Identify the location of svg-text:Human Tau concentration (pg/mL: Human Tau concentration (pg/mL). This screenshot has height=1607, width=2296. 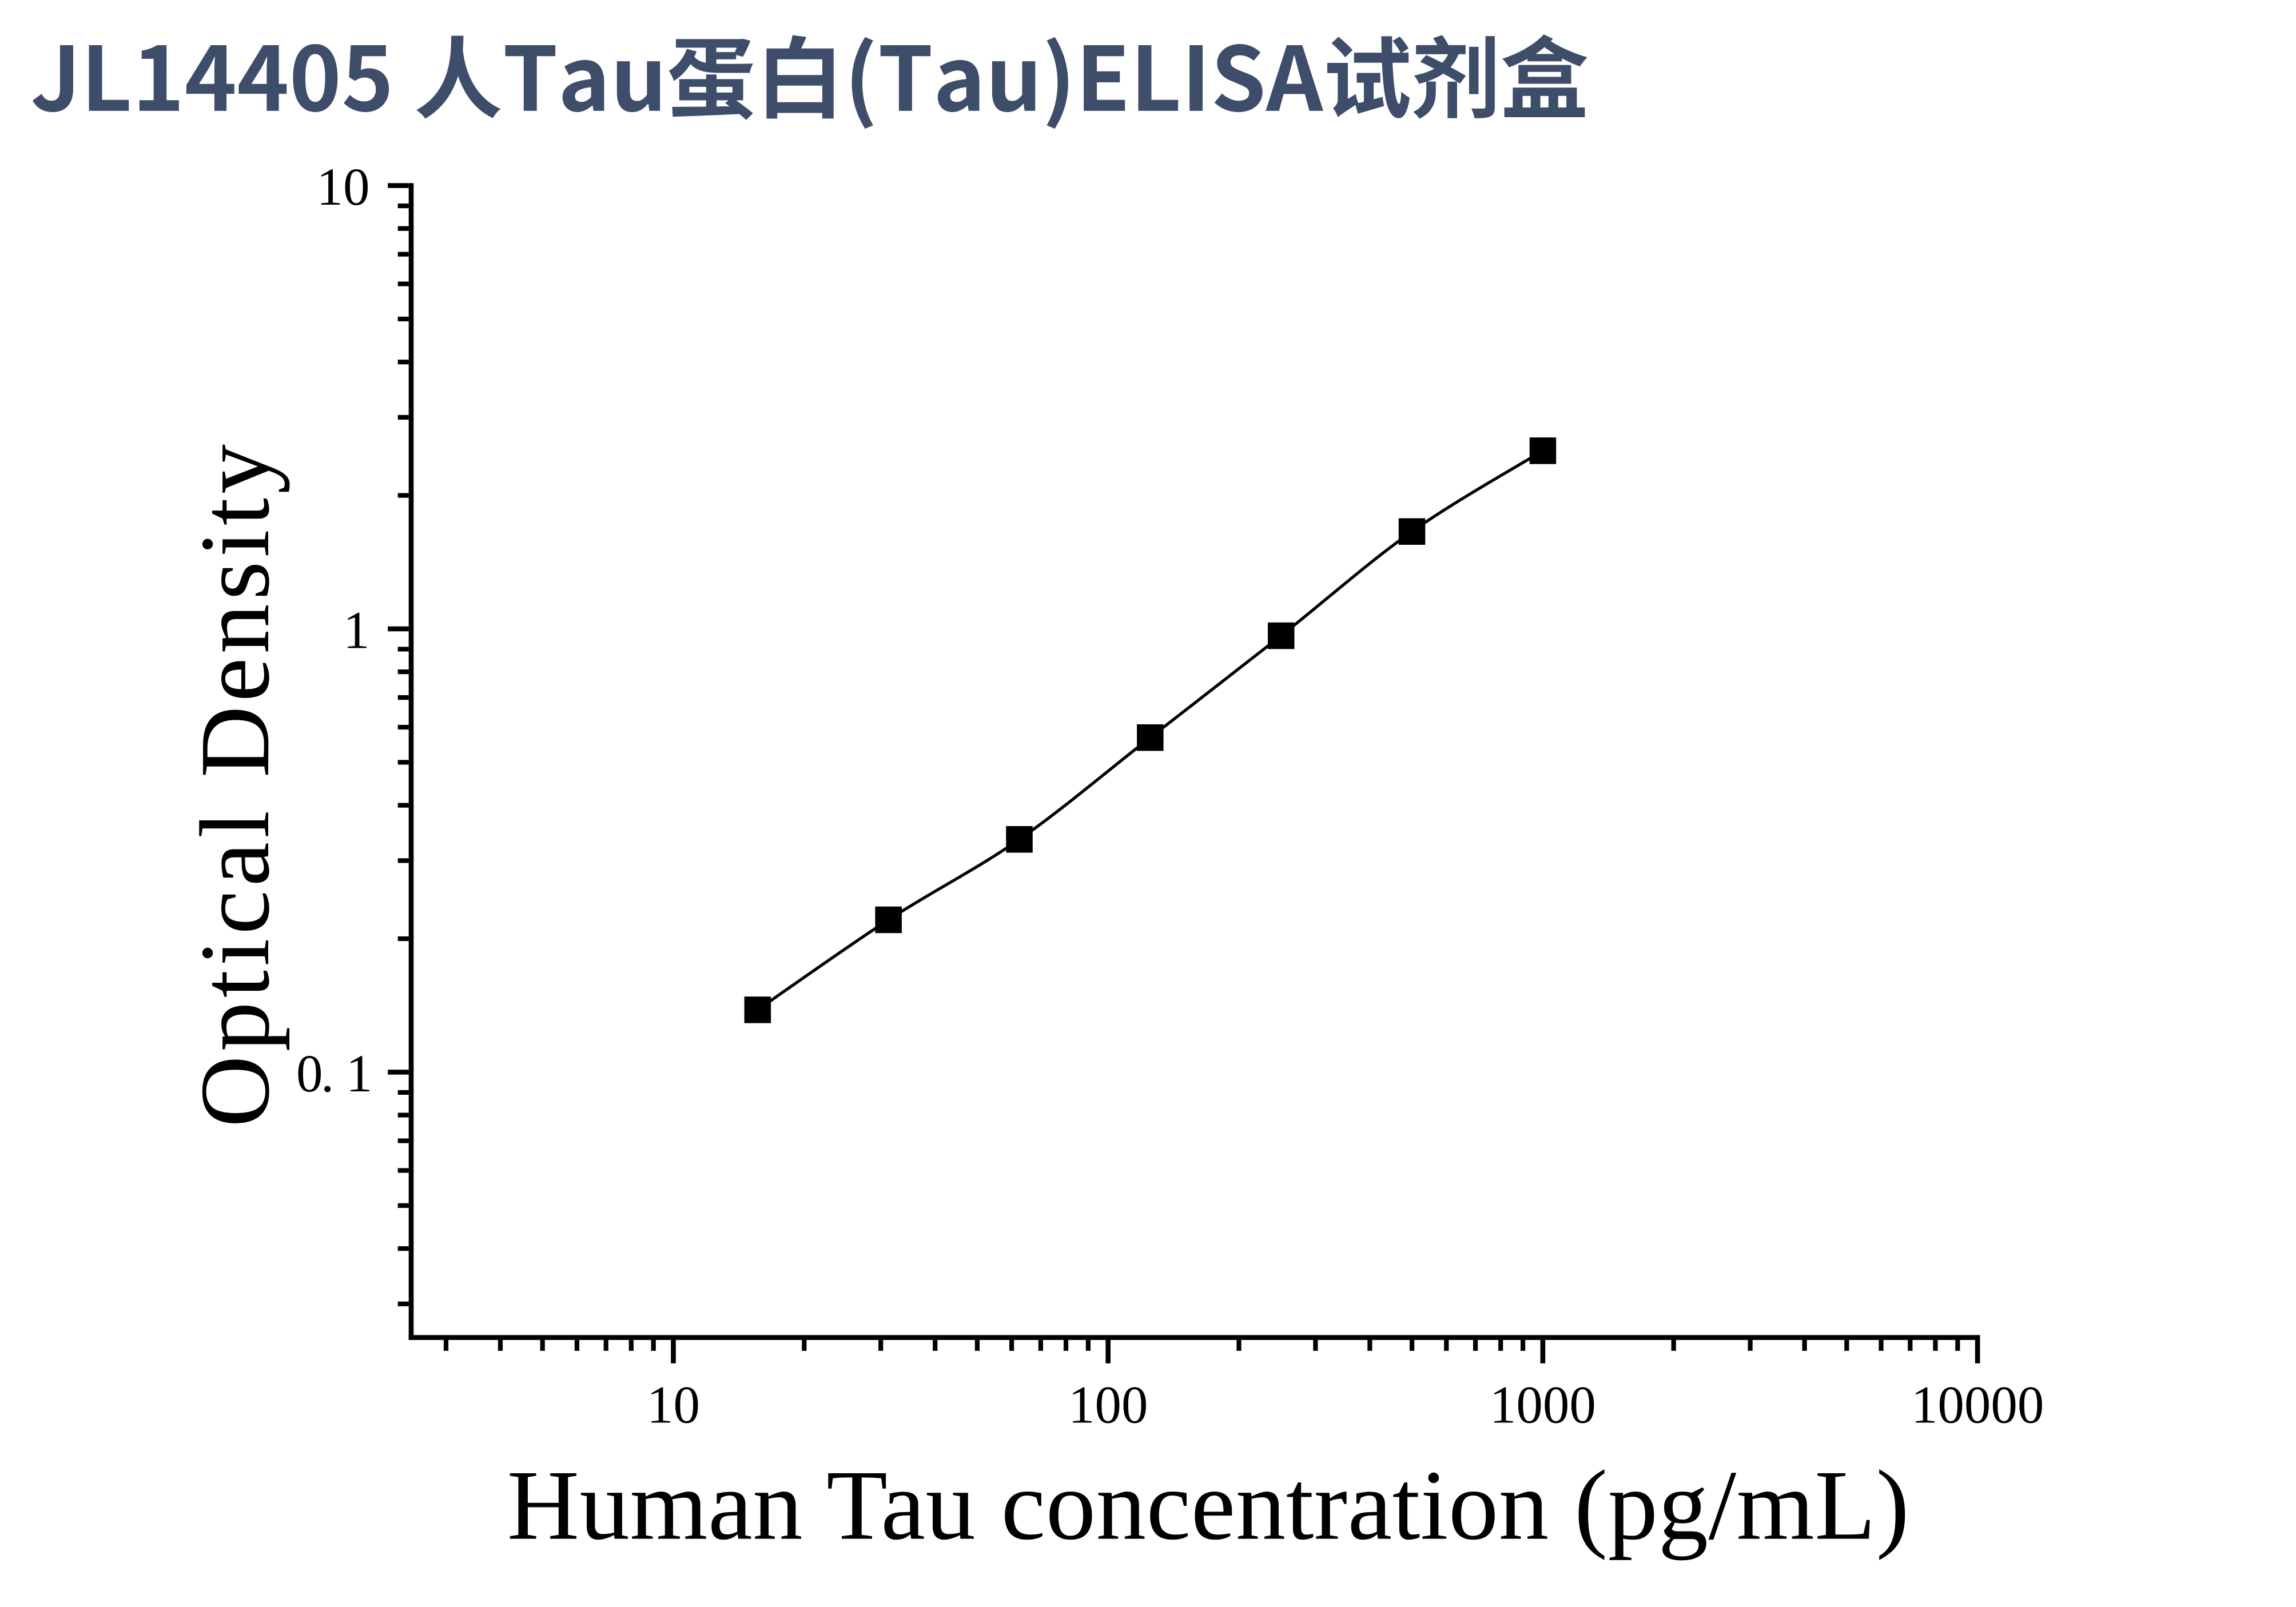
(1208, 1505).